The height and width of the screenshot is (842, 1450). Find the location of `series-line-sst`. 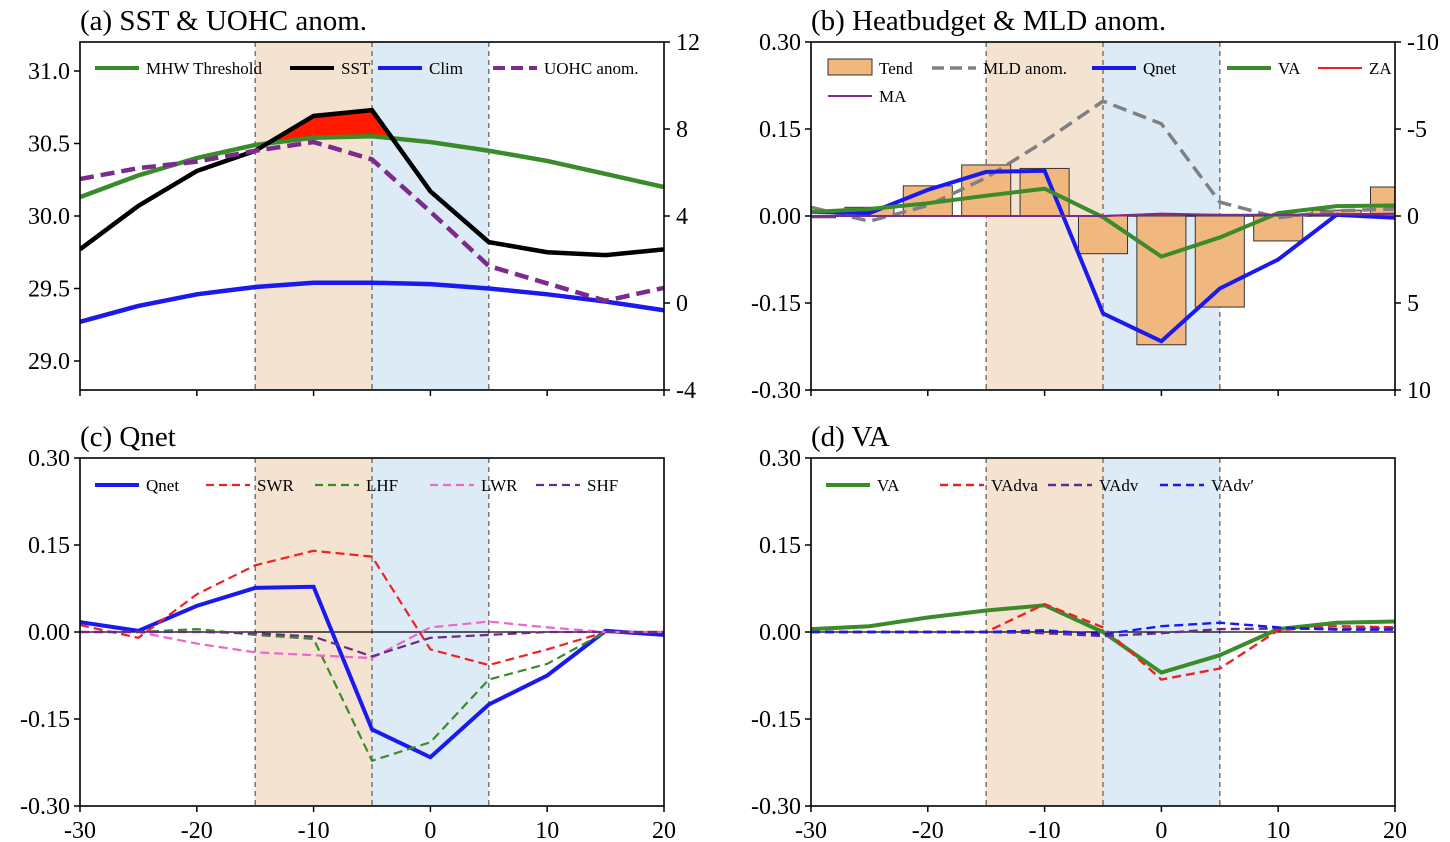

series-line-sst is located at coordinates (372, 182).